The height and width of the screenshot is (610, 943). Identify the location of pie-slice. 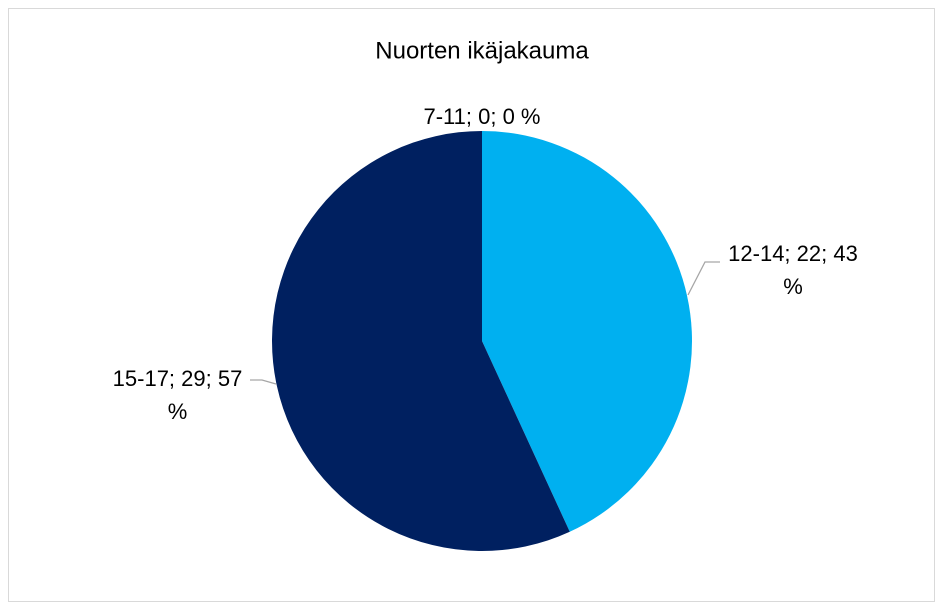
(587, 331).